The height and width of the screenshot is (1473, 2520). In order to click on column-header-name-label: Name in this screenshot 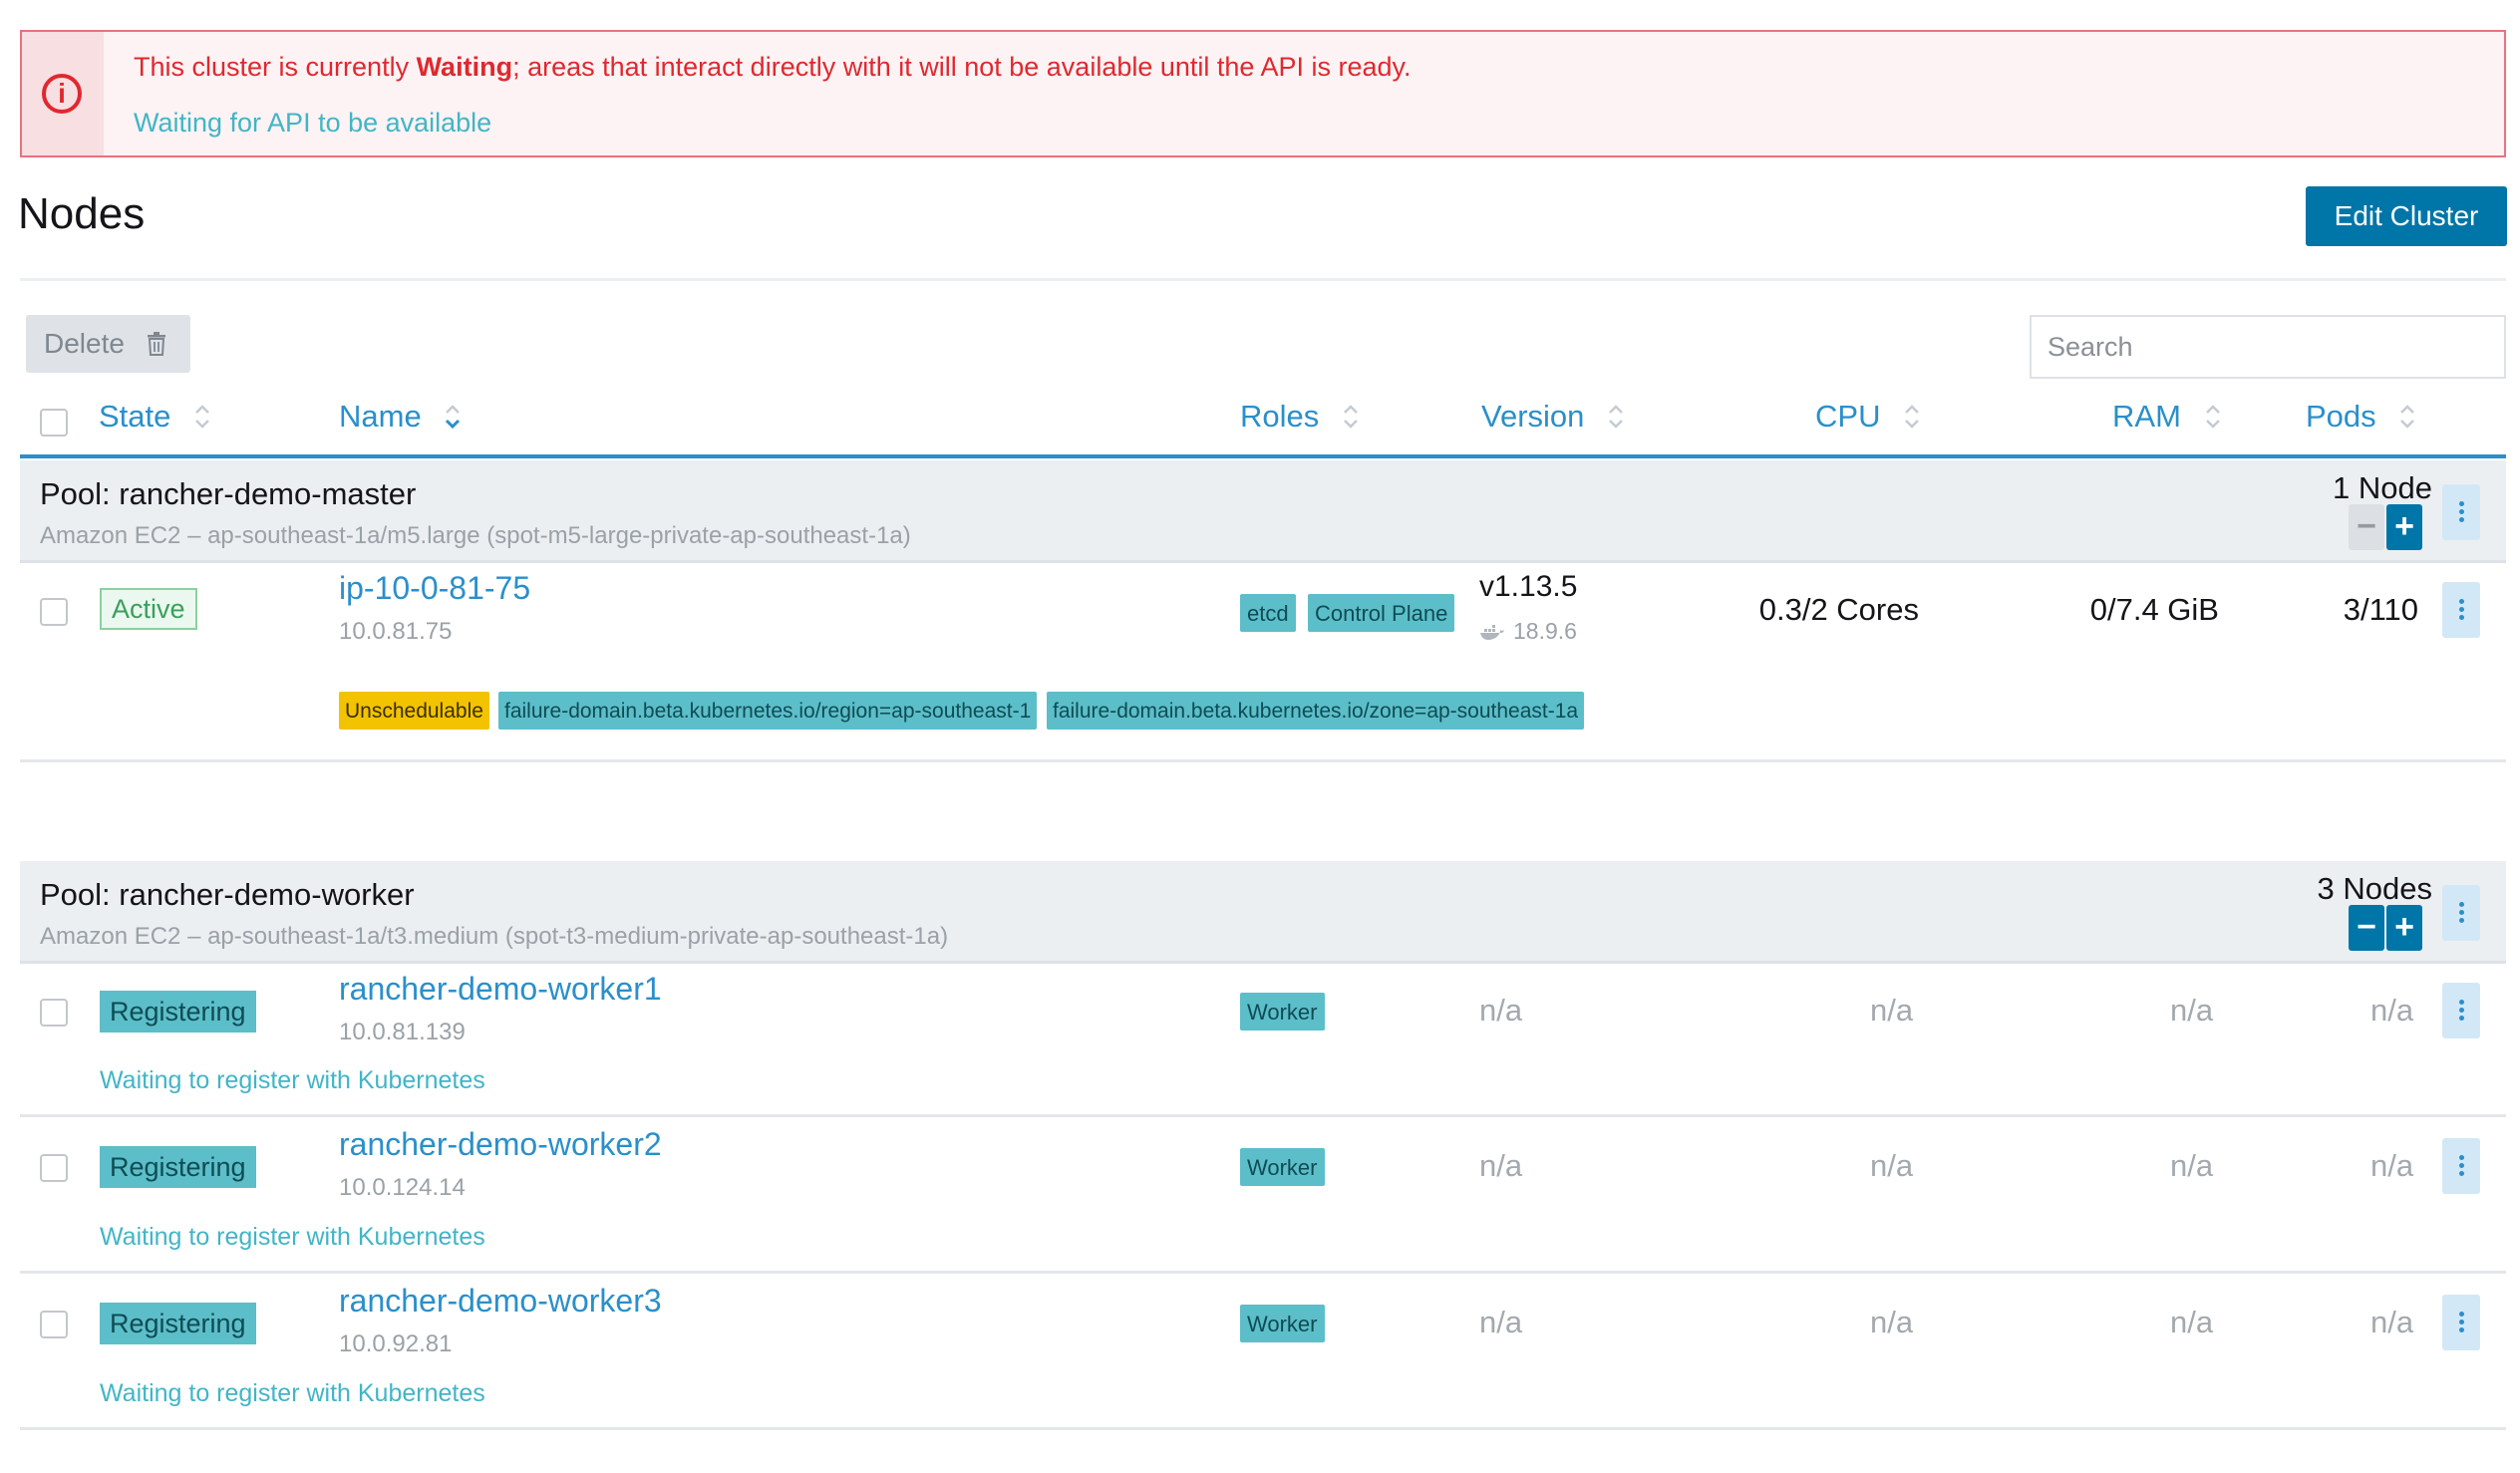, I will do `click(380, 416)`.